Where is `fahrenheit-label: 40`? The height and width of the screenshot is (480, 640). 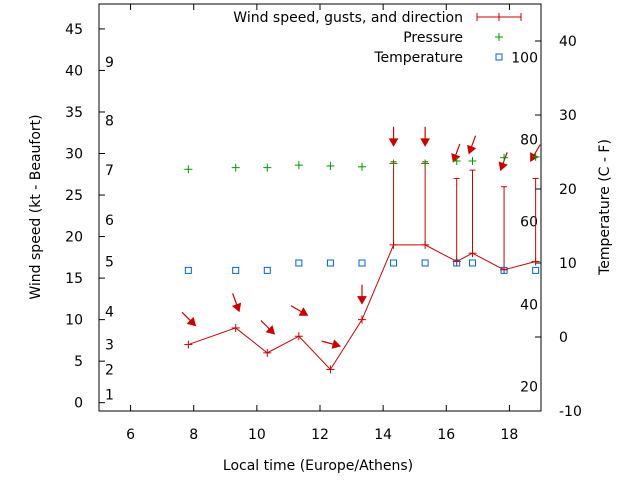 fahrenheit-label: 40 is located at coordinates (529, 305).